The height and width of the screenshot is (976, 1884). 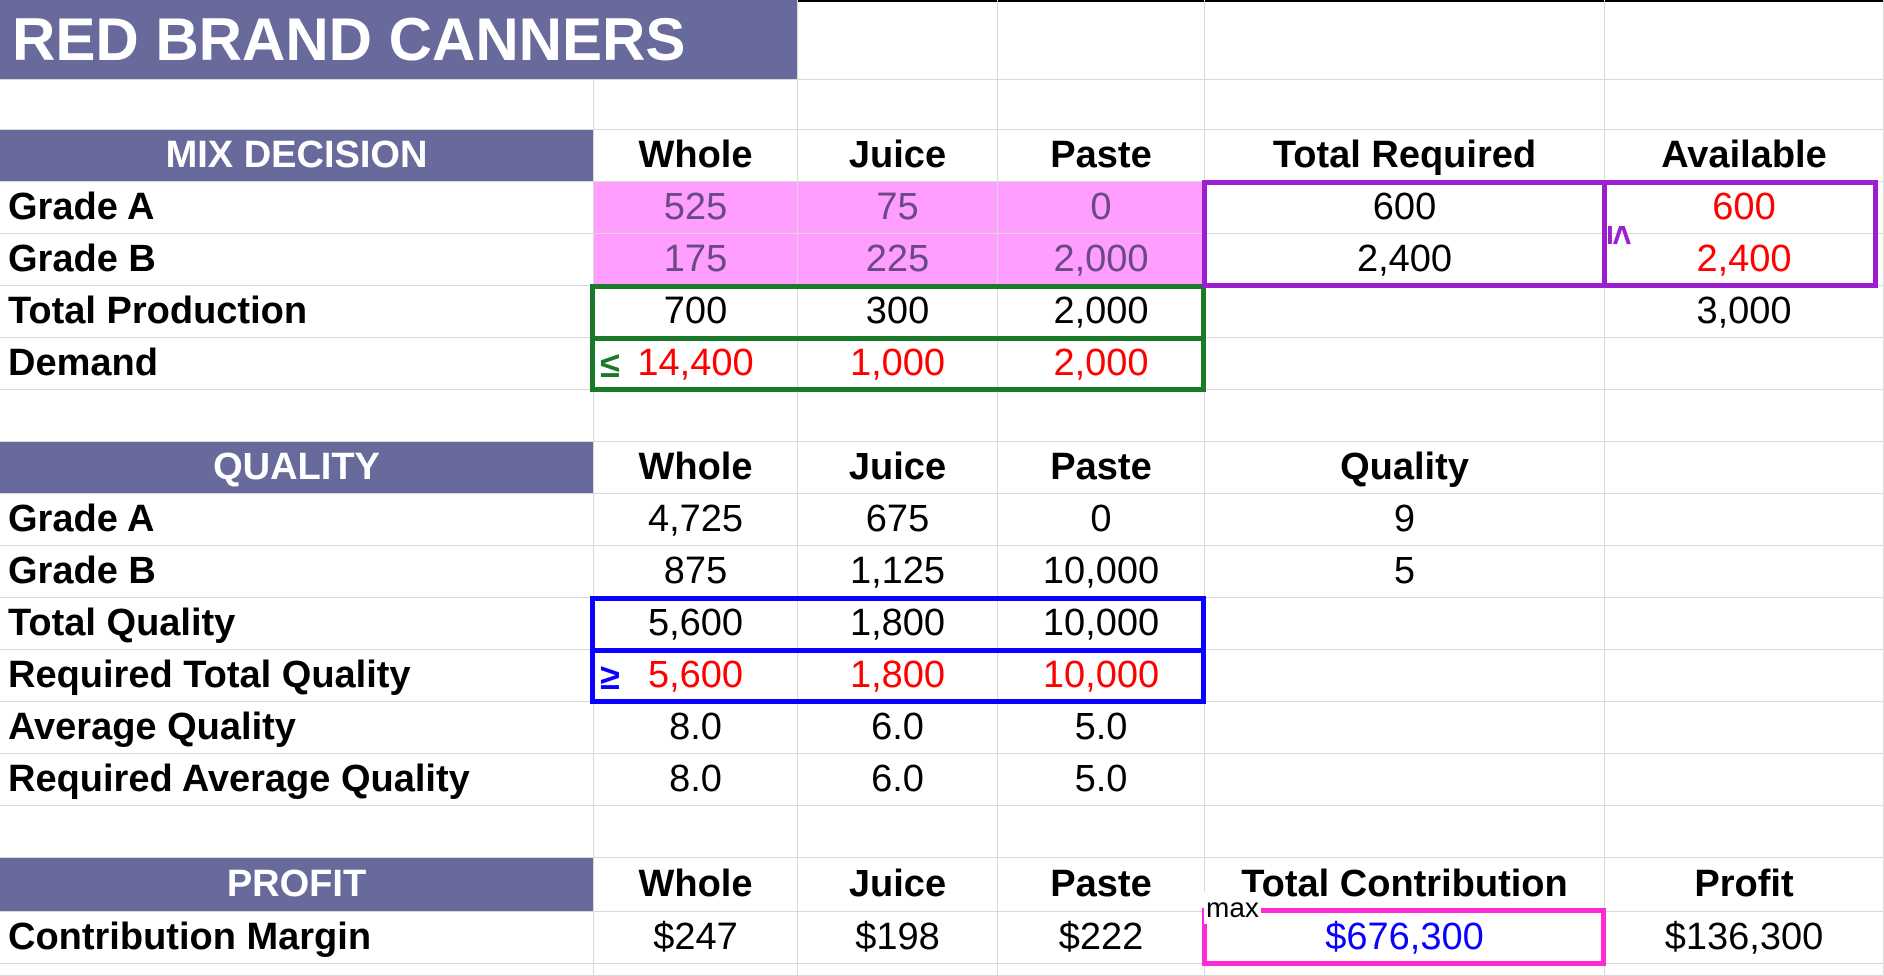 What do you see at coordinates (898, 624) in the screenshot?
I see `total-quality-juice: 1,800` at bounding box center [898, 624].